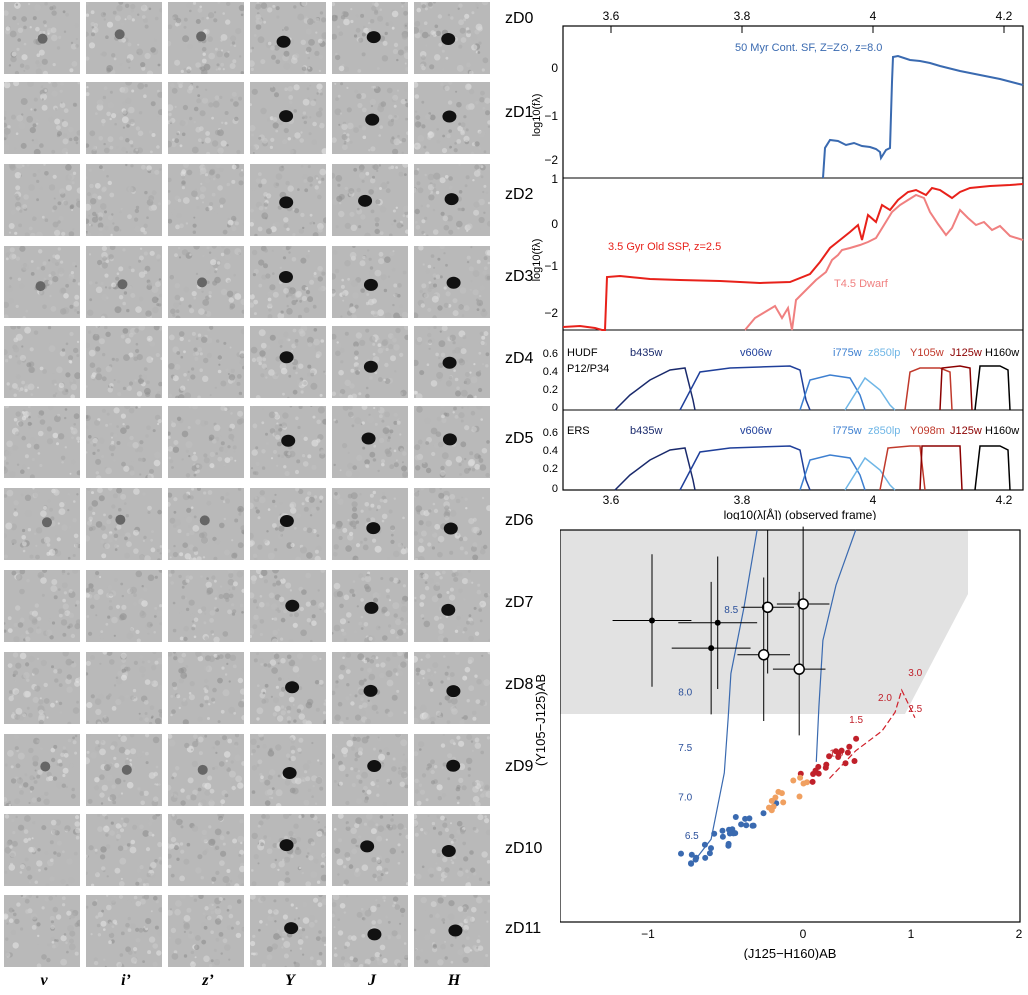  I want to click on ytick: −1, so click(551, 116).